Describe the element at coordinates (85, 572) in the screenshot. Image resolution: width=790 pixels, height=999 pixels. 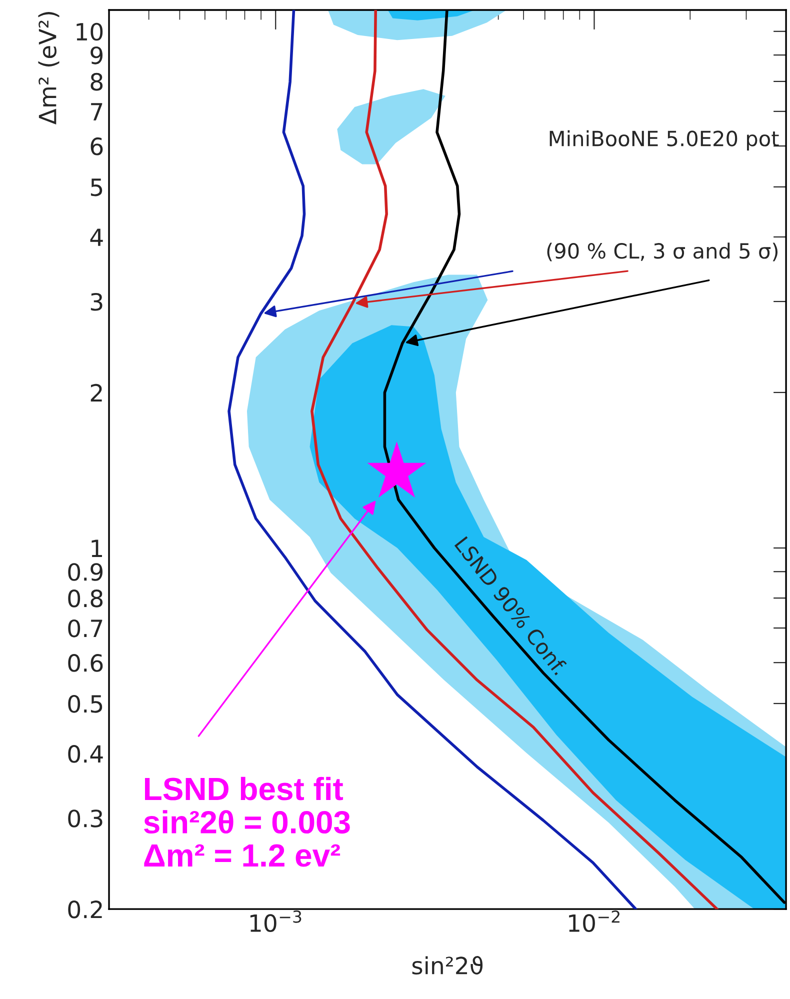
I see `y-tick-label: 0.9` at that location.